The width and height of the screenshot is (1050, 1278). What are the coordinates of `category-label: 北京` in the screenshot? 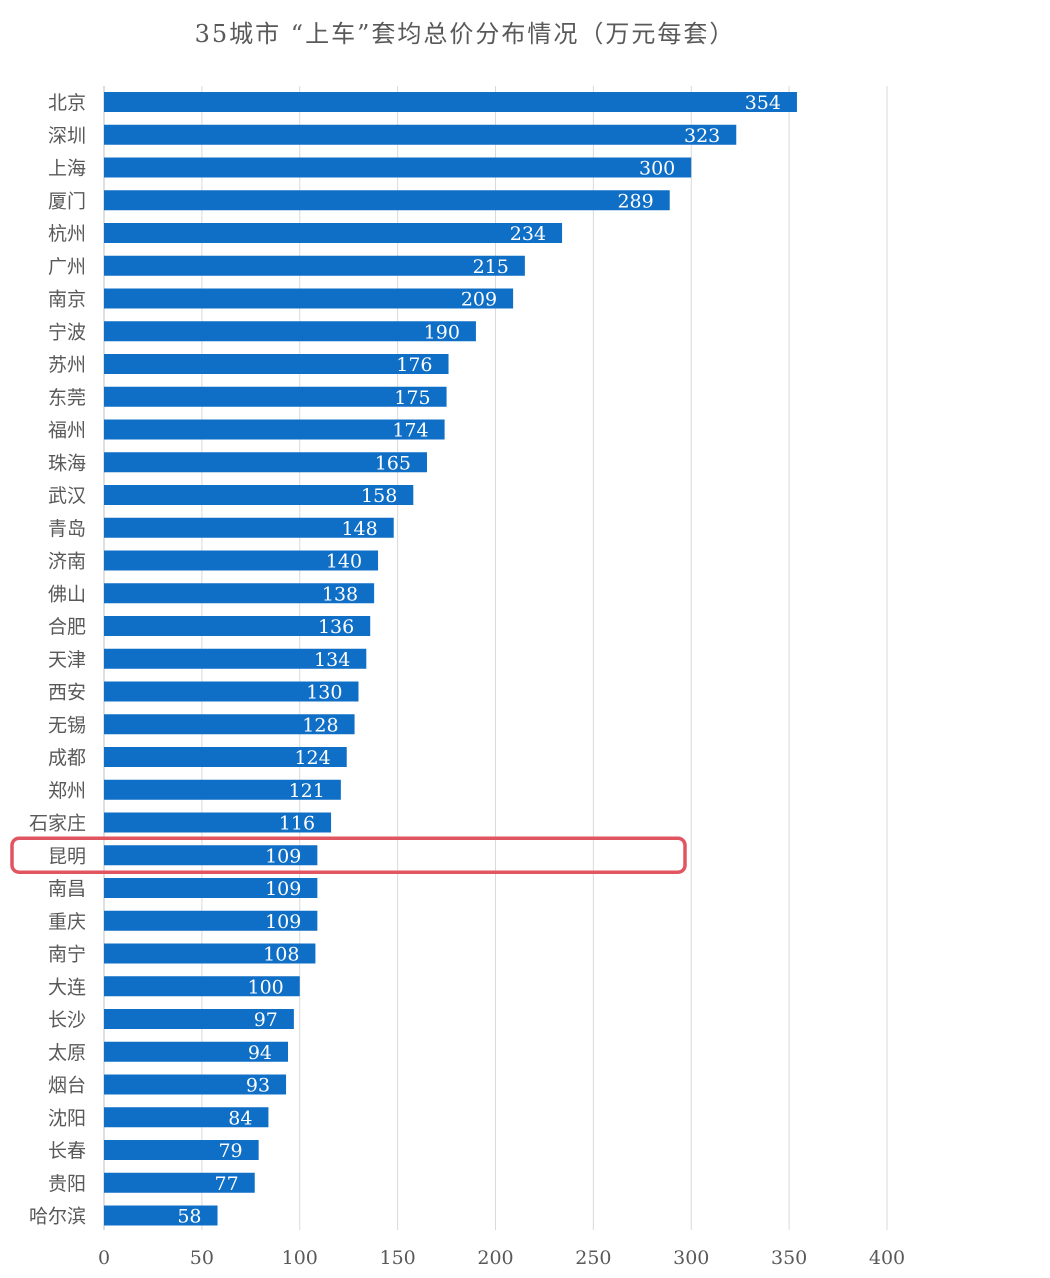 It's located at (67, 103).